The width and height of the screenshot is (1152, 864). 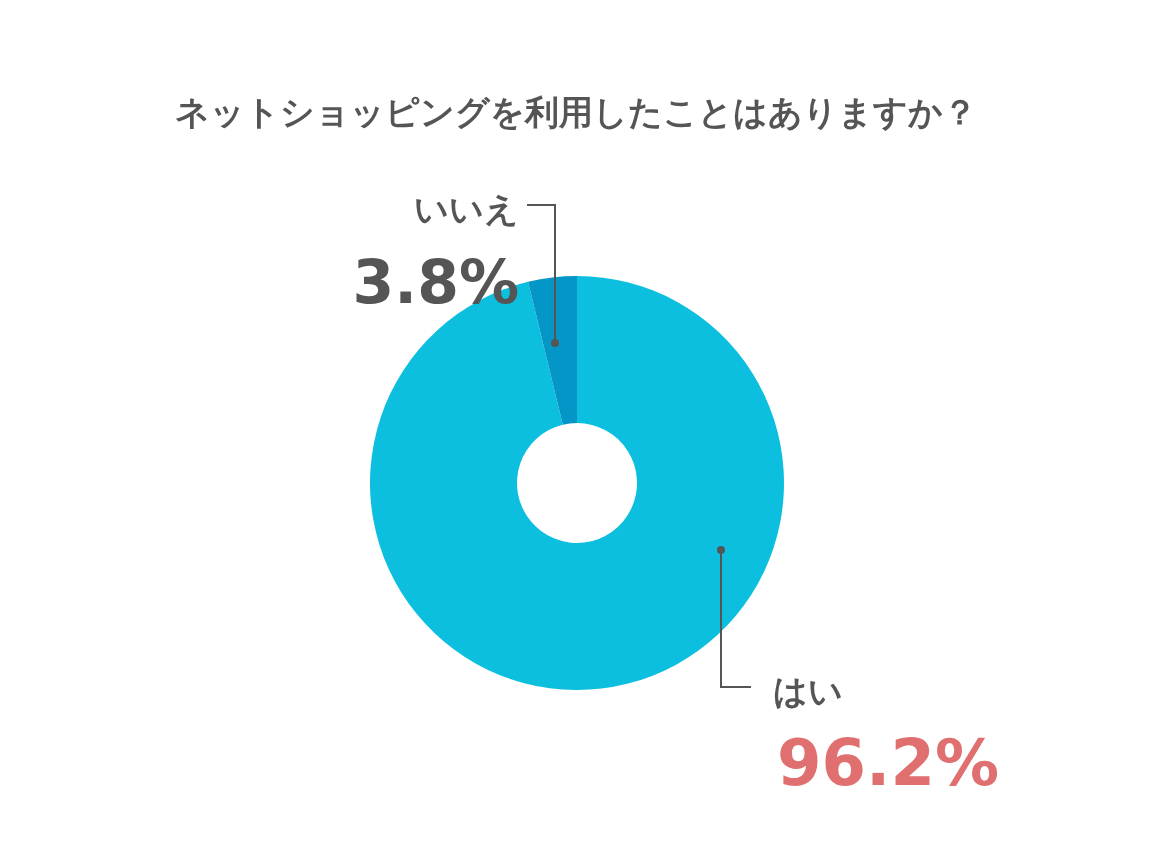 What do you see at coordinates (808, 691) in the screenshot?
I see `slice-label: はい` at bounding box center [808, 691].